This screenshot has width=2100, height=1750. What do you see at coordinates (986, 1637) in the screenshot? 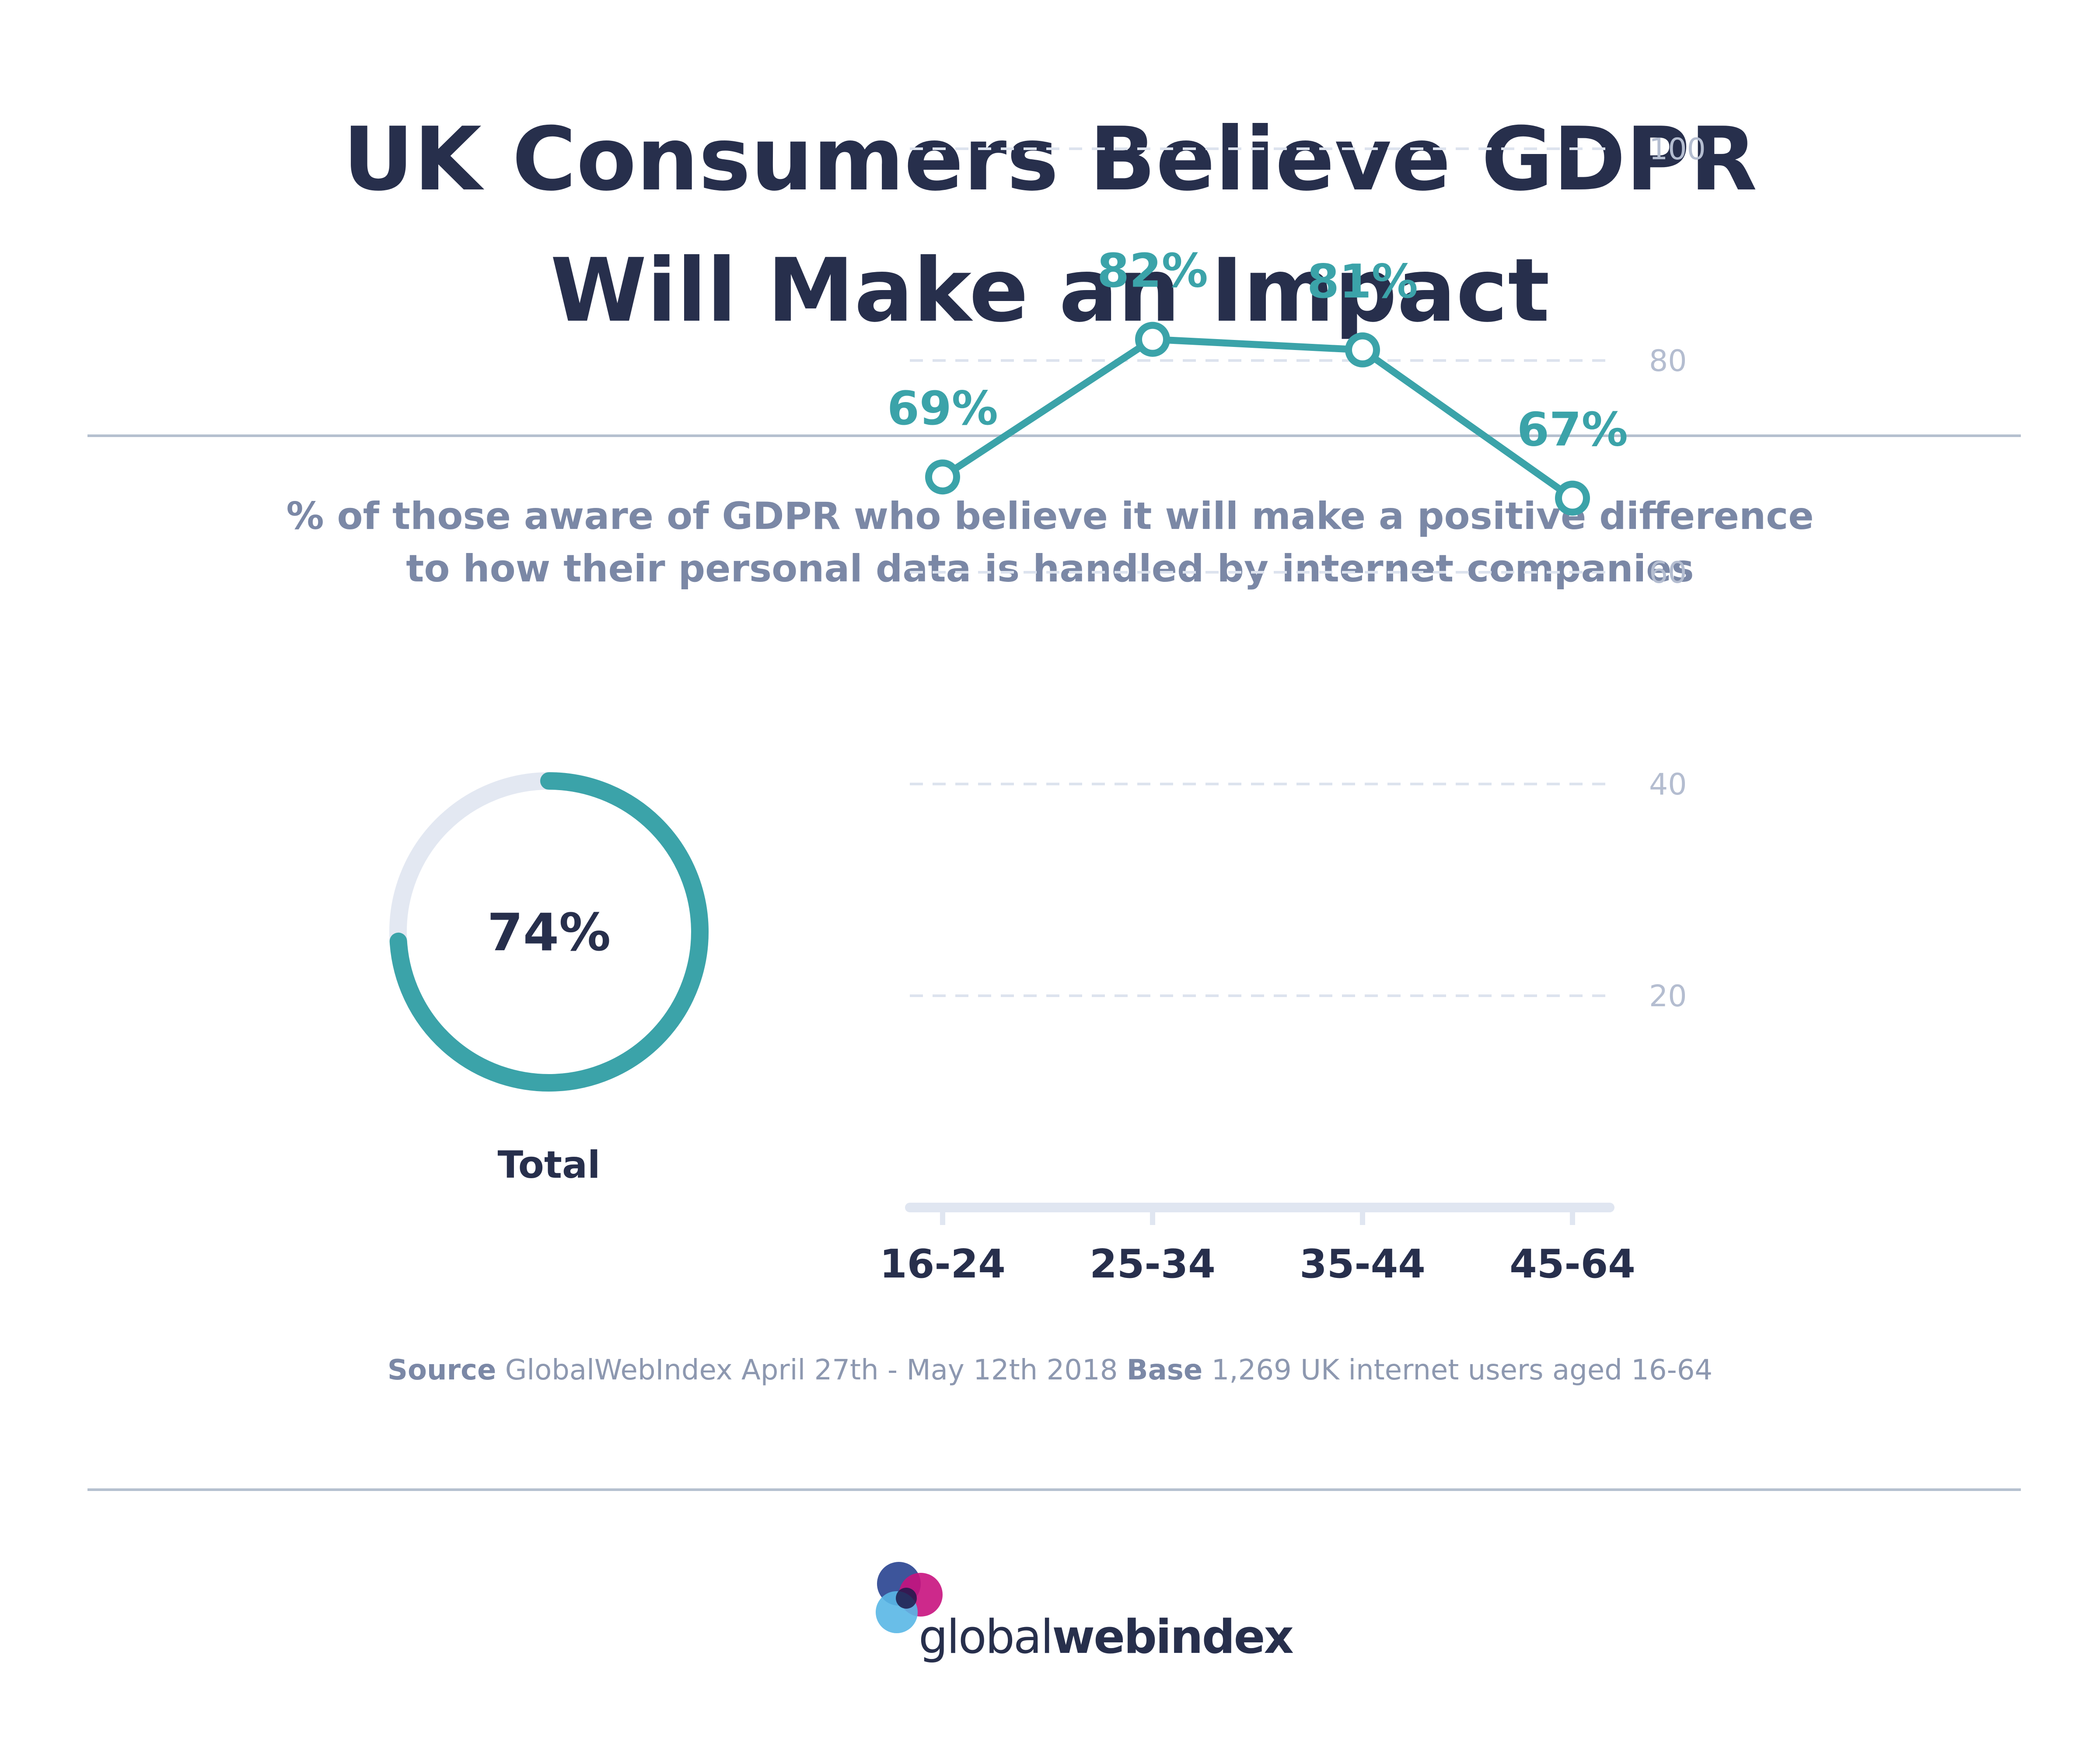
I see `logo-text-global: global` at bounding box center [986, 1637].